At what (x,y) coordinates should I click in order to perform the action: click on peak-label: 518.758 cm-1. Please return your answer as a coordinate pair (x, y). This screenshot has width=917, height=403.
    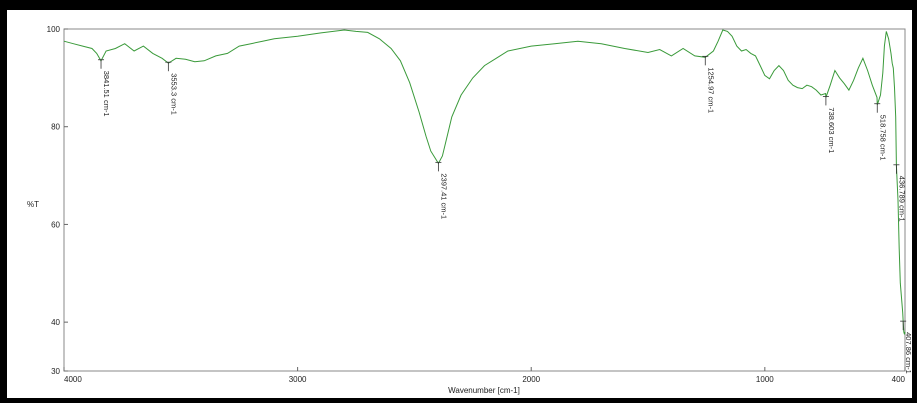
    Looking at the image, I should click on (882, 138).